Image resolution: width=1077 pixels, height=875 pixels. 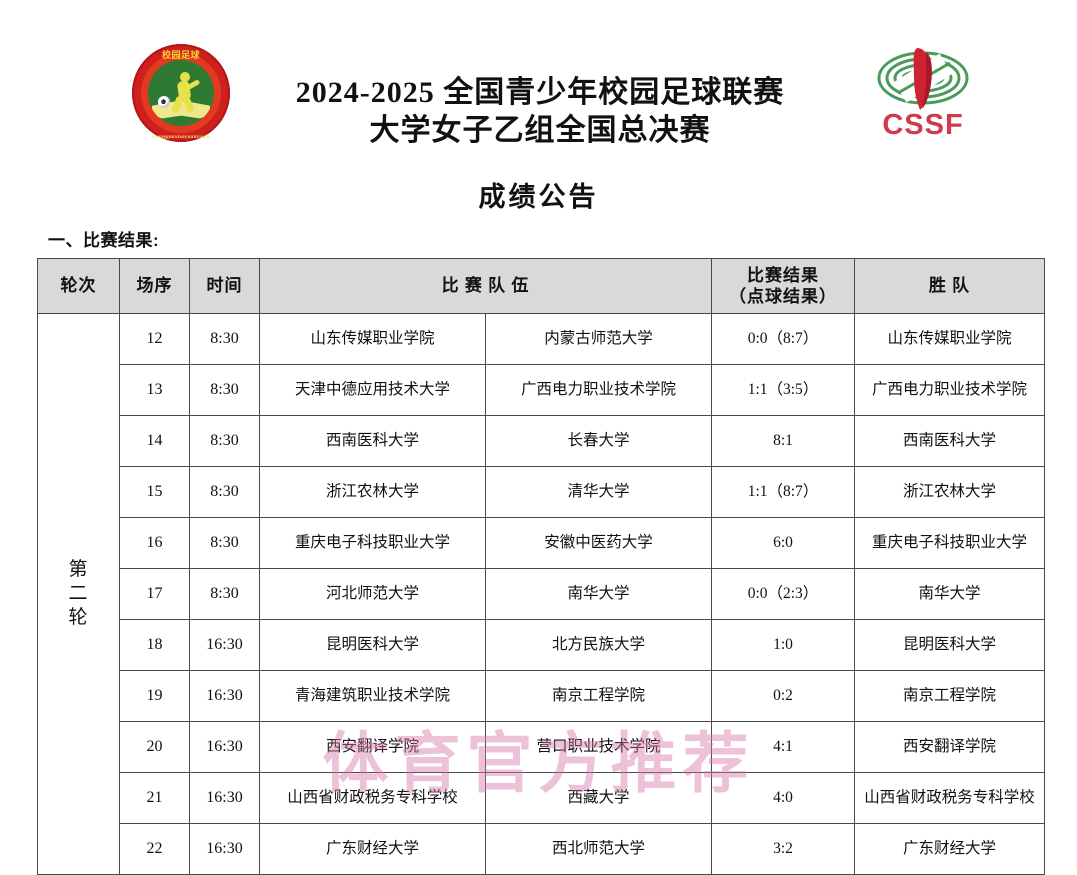 I want to click on table-row: 15 8:30 浙江农林大学 清华大学 1:1（8:7） 浙江农林大学, so click(x=541, y=492).